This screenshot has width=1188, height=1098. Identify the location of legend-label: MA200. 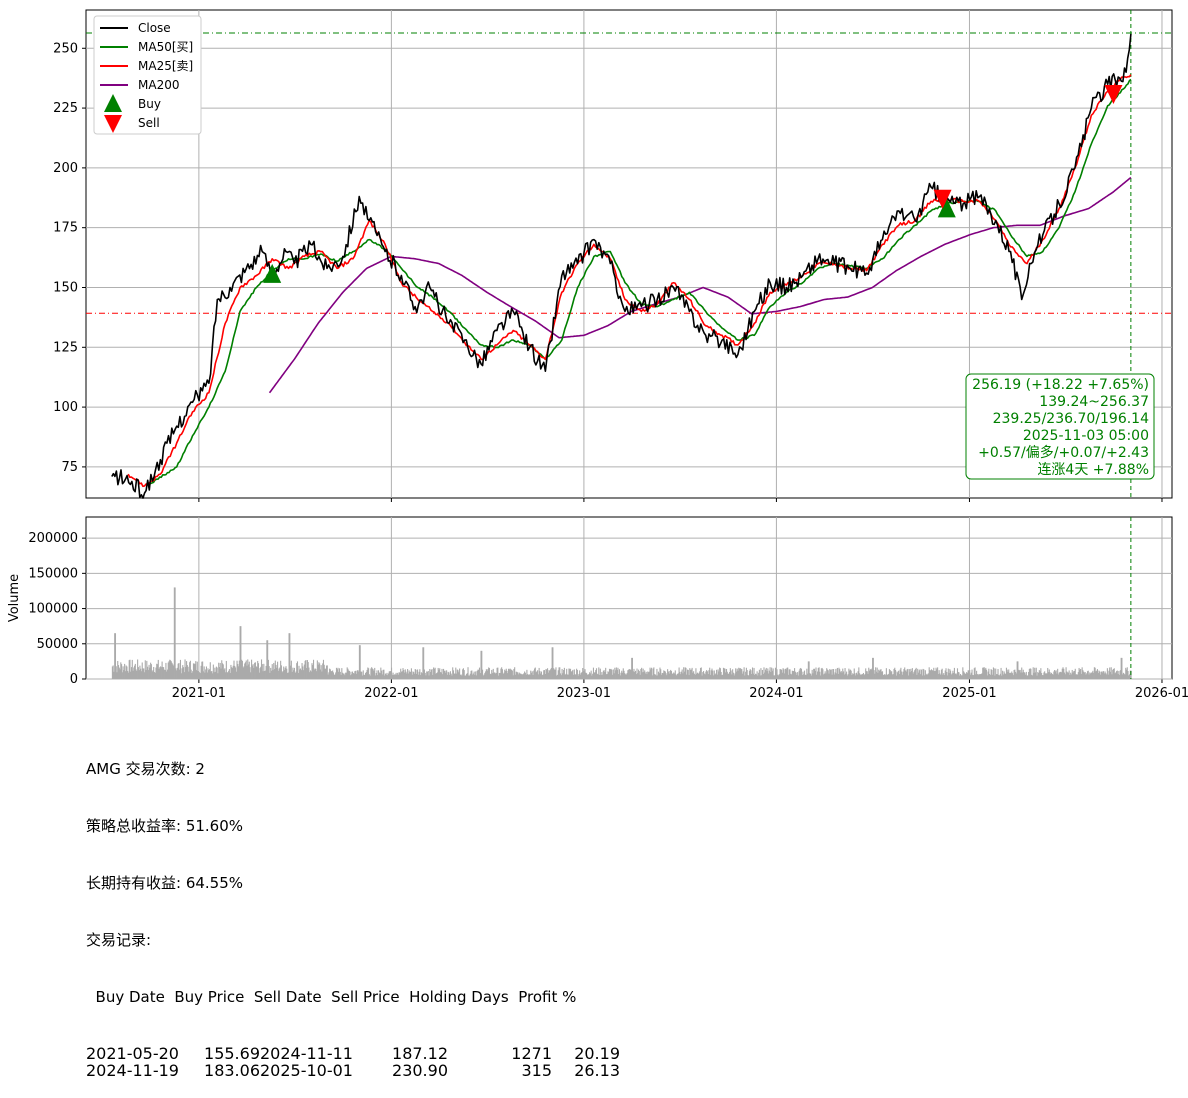
(158, 85).